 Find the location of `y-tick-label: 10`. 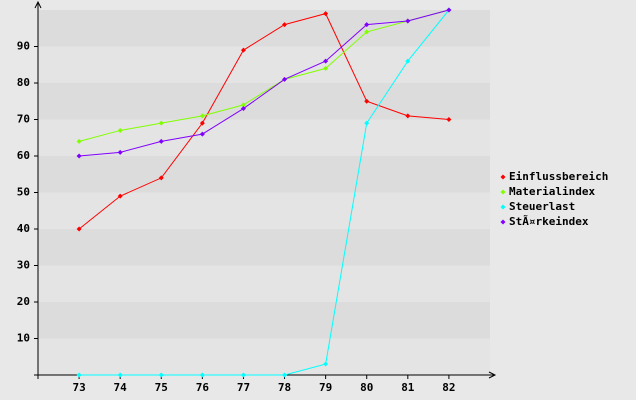

y-tick-label: 10 is located at coordinates (23, 338).